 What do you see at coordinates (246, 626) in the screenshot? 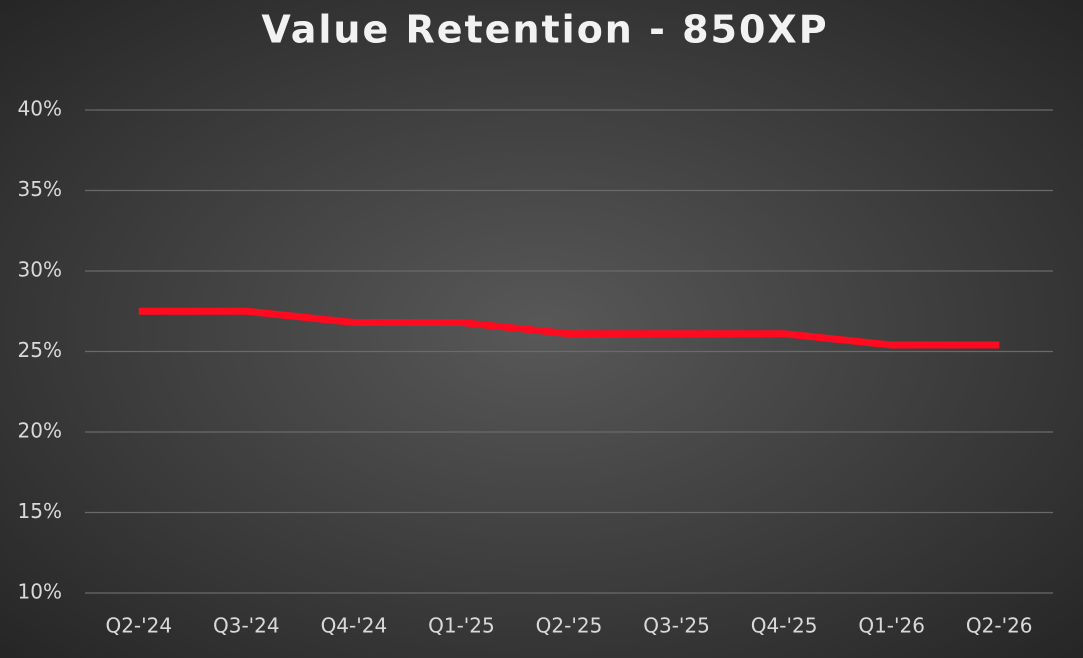
I see `x-tick-label: Q3-'24` at bounding box center [246, 626].